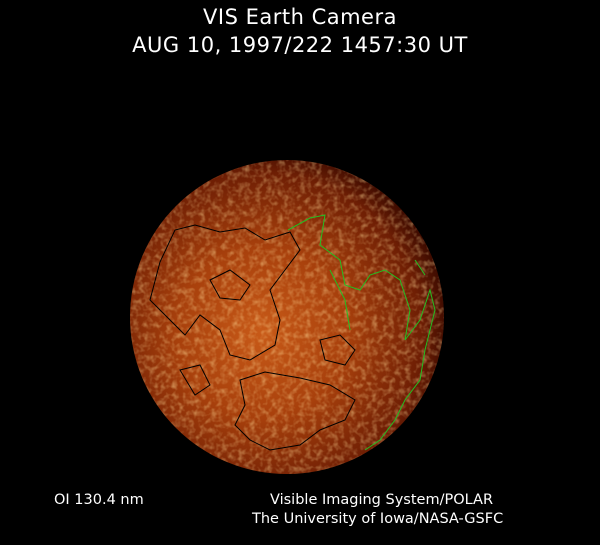 This screenshot has width=600, height=545. Describe the element at coordinates (378, 519) in the screenshot. I see `institution-label: The University of Iowa/NASA-GSFC` at that location.